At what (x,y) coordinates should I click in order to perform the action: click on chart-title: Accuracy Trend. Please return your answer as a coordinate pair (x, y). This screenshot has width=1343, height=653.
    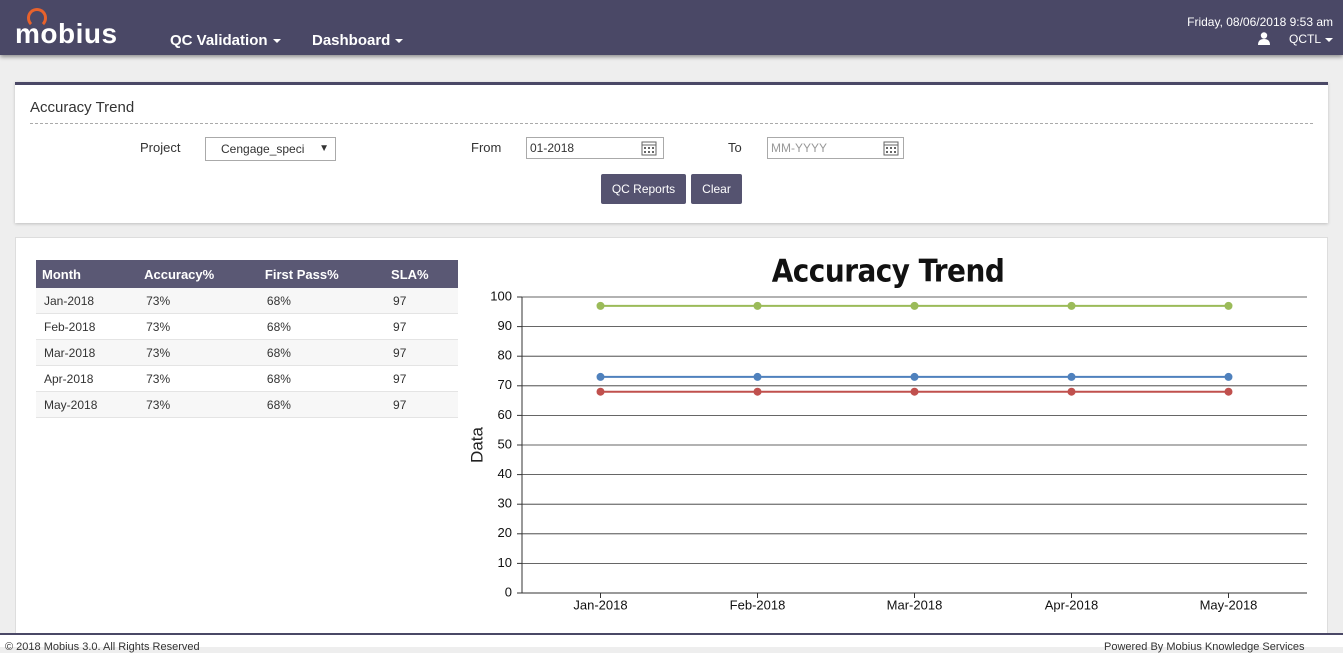
    Looking at the image, I should click on (888, 272).